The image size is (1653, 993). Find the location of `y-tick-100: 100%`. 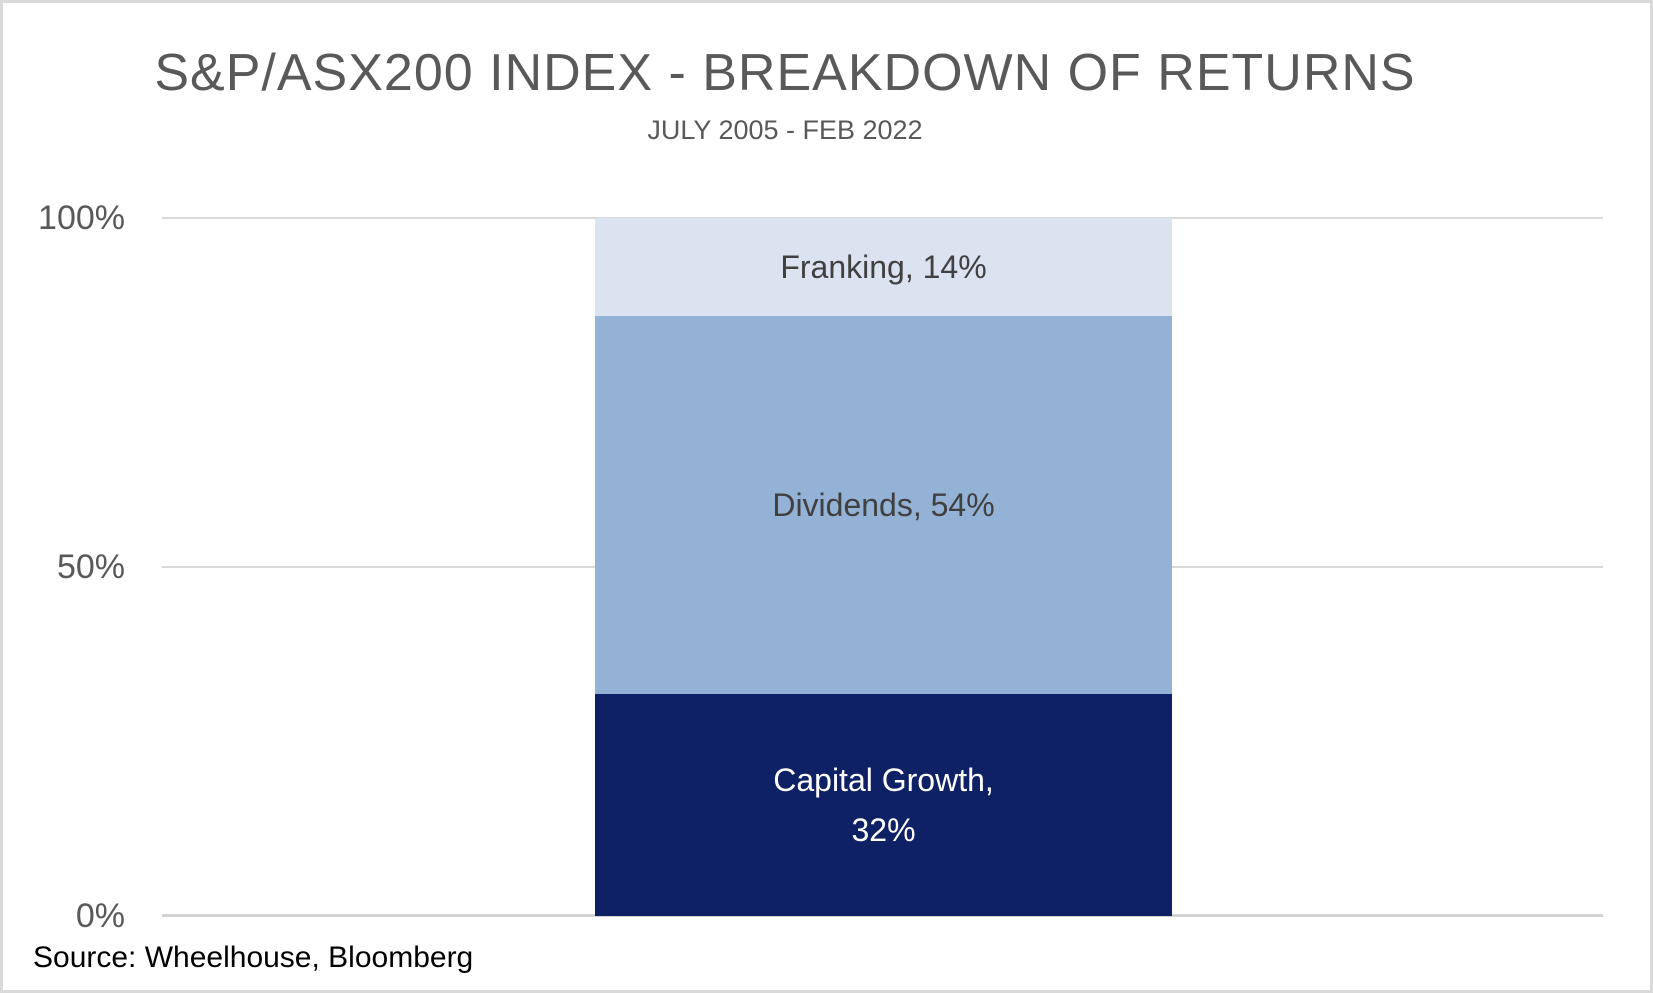

y-tick-100: 100% is located at coordinates (81, 218).